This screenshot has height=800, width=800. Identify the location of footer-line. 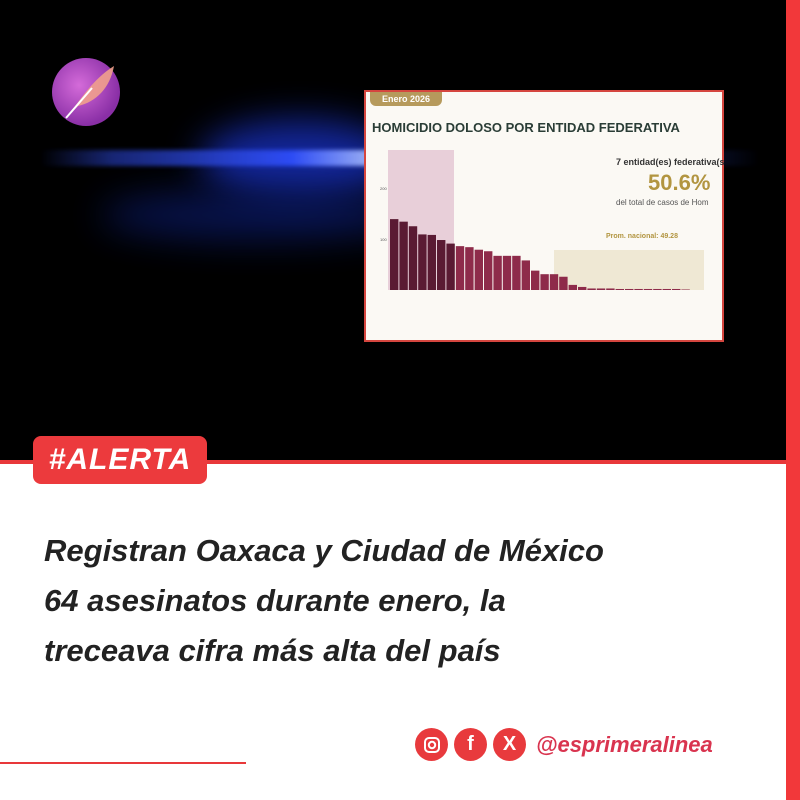
(123, 763).